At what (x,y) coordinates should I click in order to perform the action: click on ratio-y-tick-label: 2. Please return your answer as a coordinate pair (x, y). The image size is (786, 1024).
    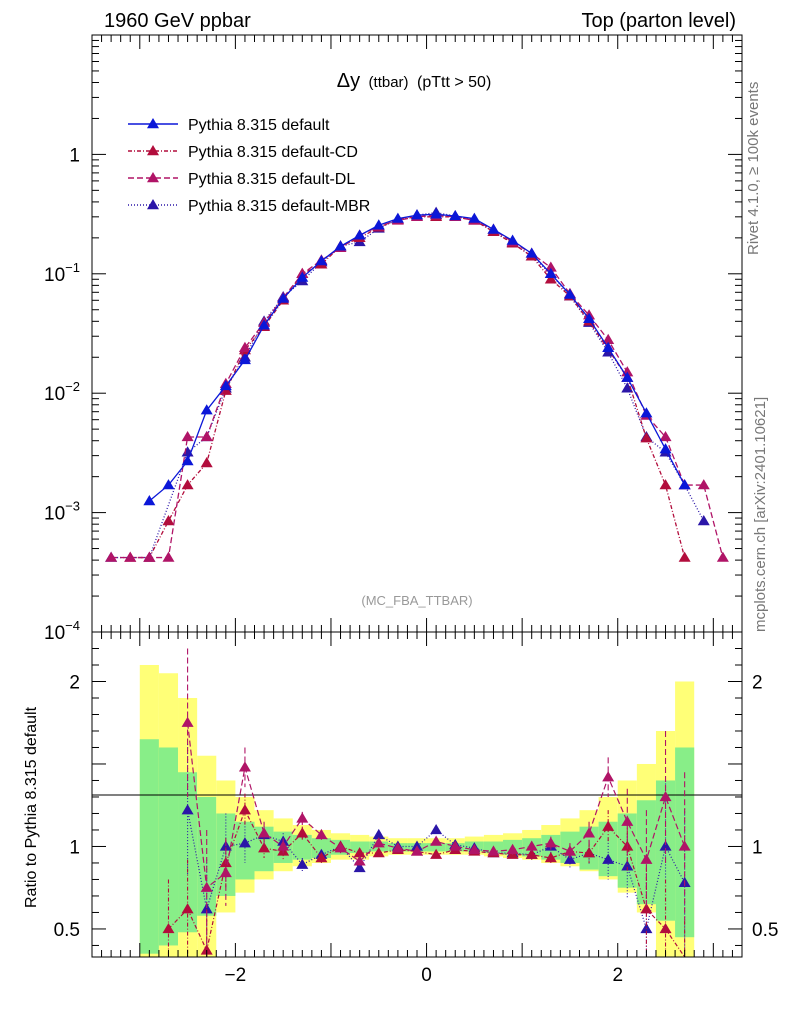
    Looking at the image, I should click on (74, 682).